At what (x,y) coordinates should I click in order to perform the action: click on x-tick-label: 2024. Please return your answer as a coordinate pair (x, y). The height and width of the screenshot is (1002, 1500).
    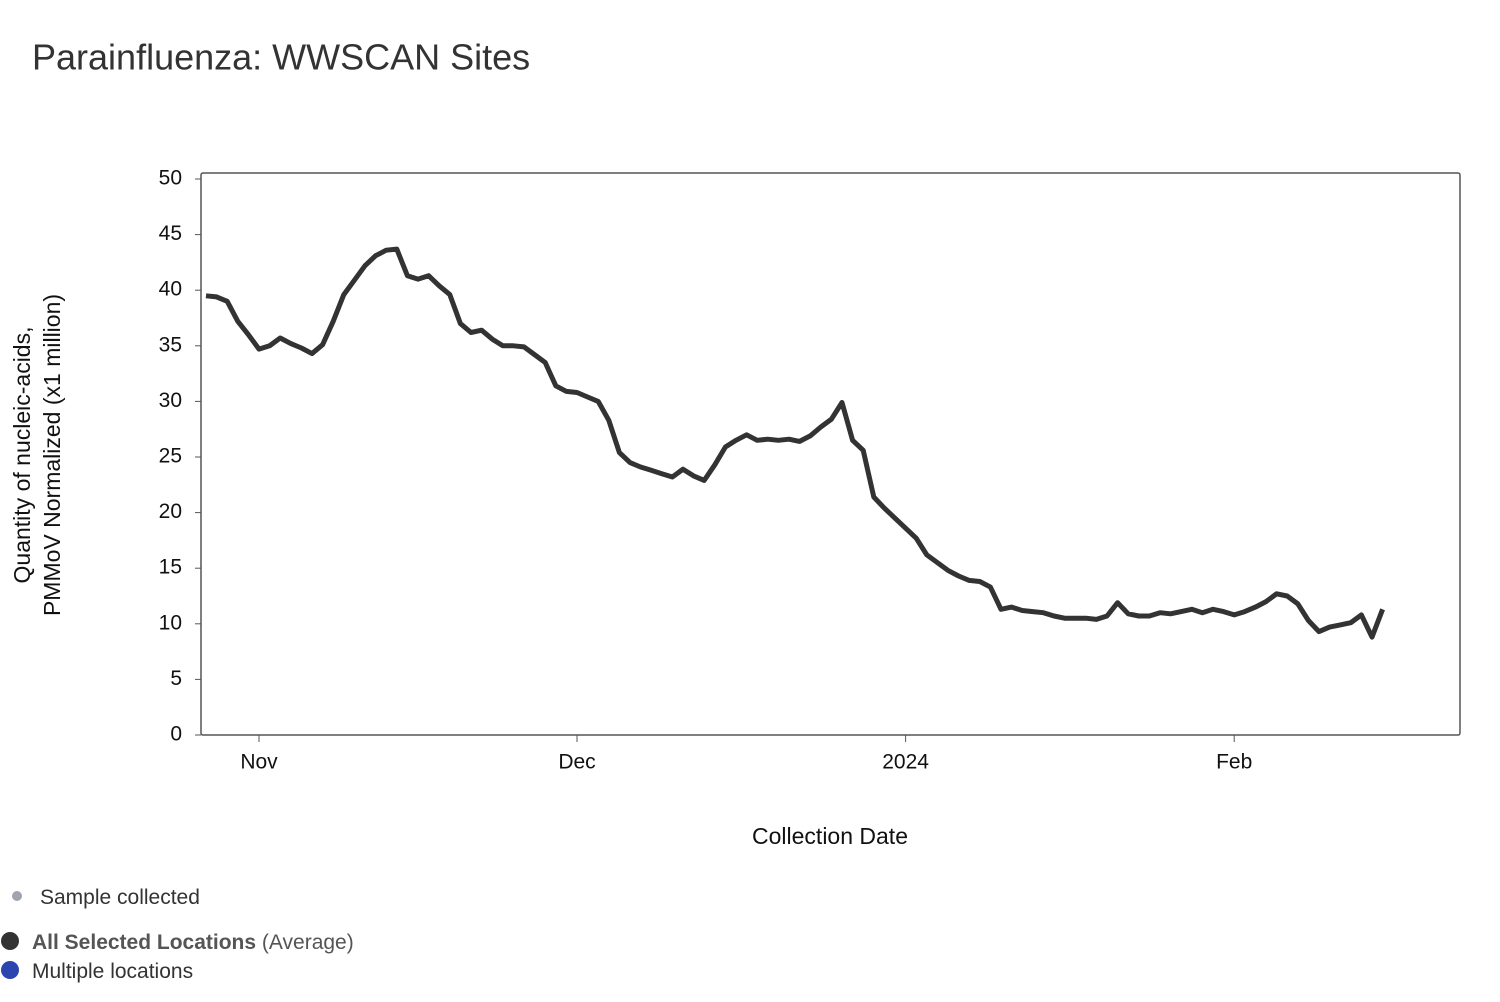
    Looking at the image, I should click on (905, 762).